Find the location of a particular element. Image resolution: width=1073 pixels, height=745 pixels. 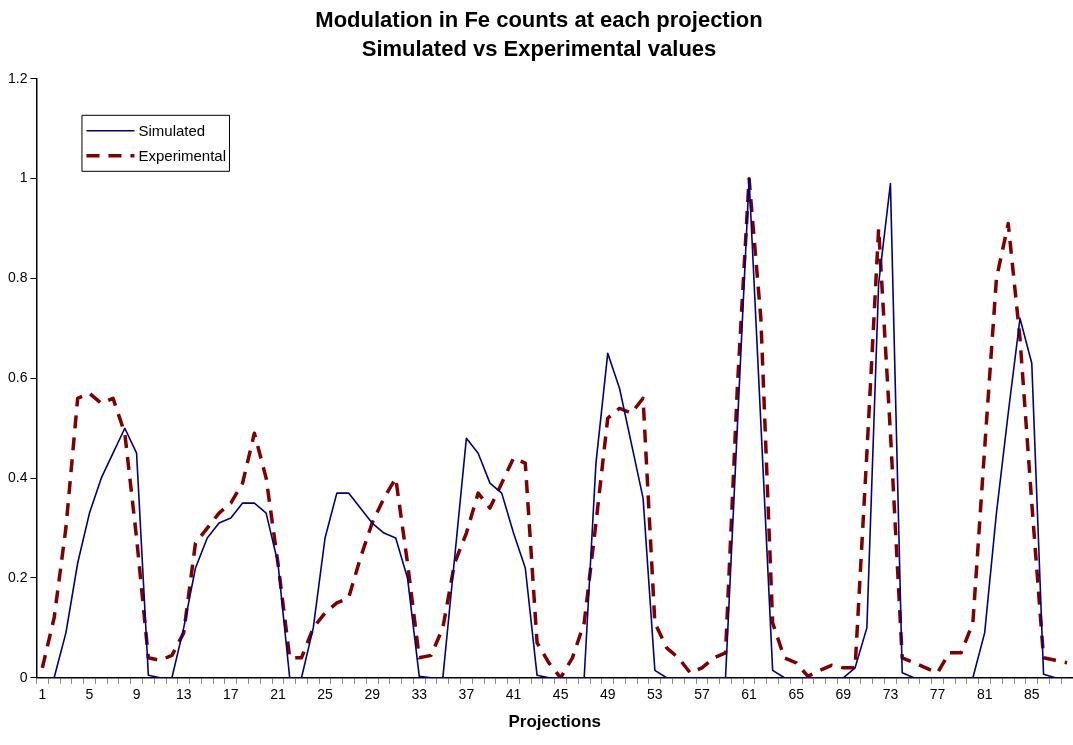

y-tick-label: 0 is located at coordinates (23, 676).